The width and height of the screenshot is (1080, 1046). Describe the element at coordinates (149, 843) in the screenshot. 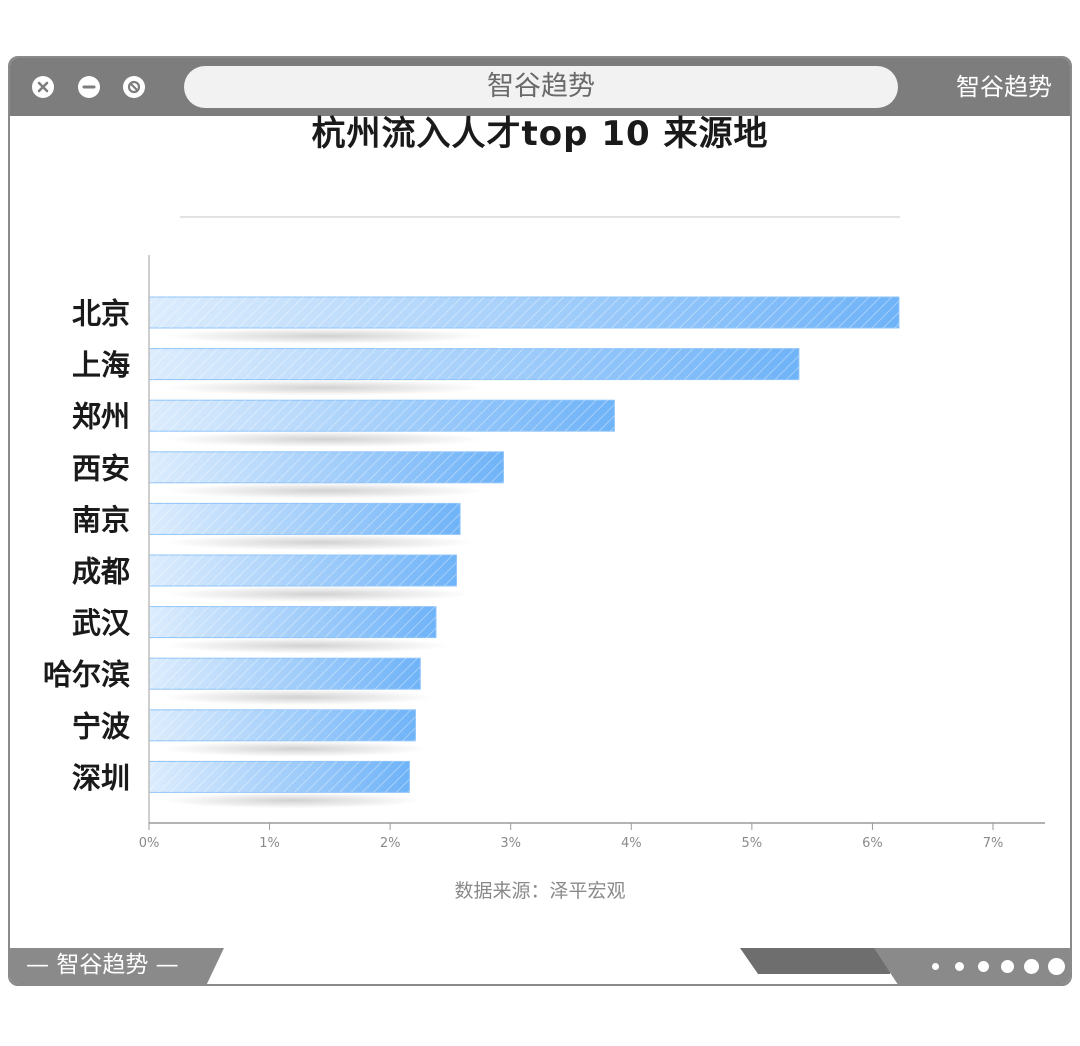

I see `x-tick-label: 0%` at that location.